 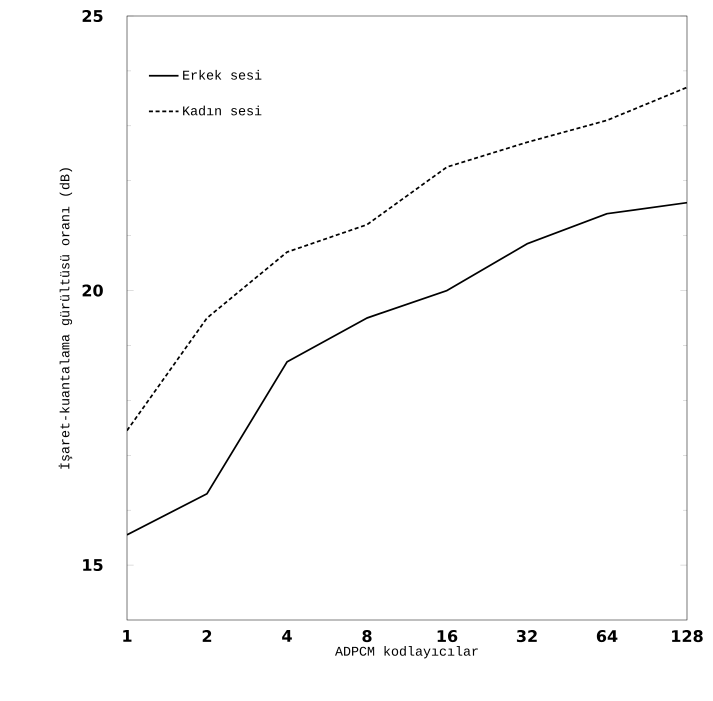 What do you see at coordinates (65, 318) in the screenshot?
I see `y-axis-title: İşaret-kuantalama gürültüsü oranı (dB)` at bounding box center [65, 318].